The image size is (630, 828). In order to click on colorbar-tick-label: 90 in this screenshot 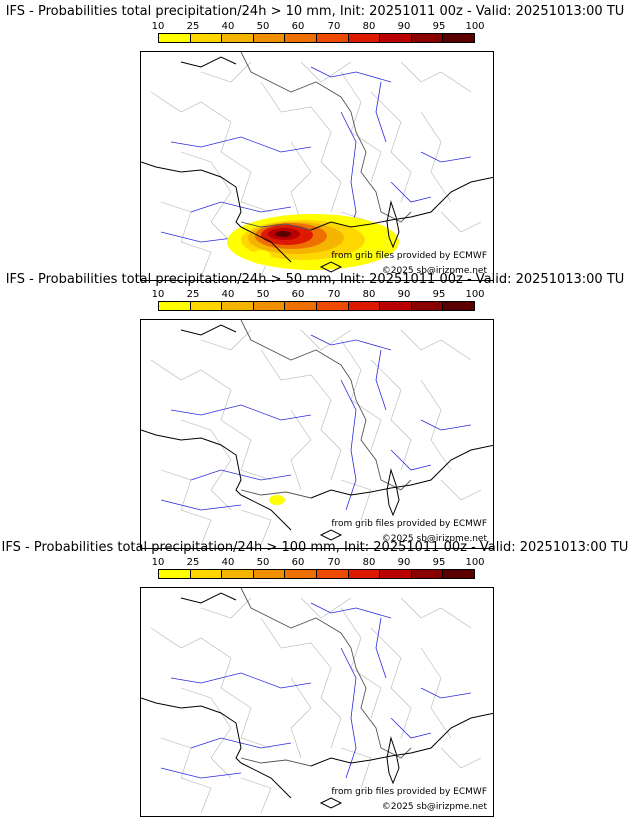, I will do `click(404, 562)`.